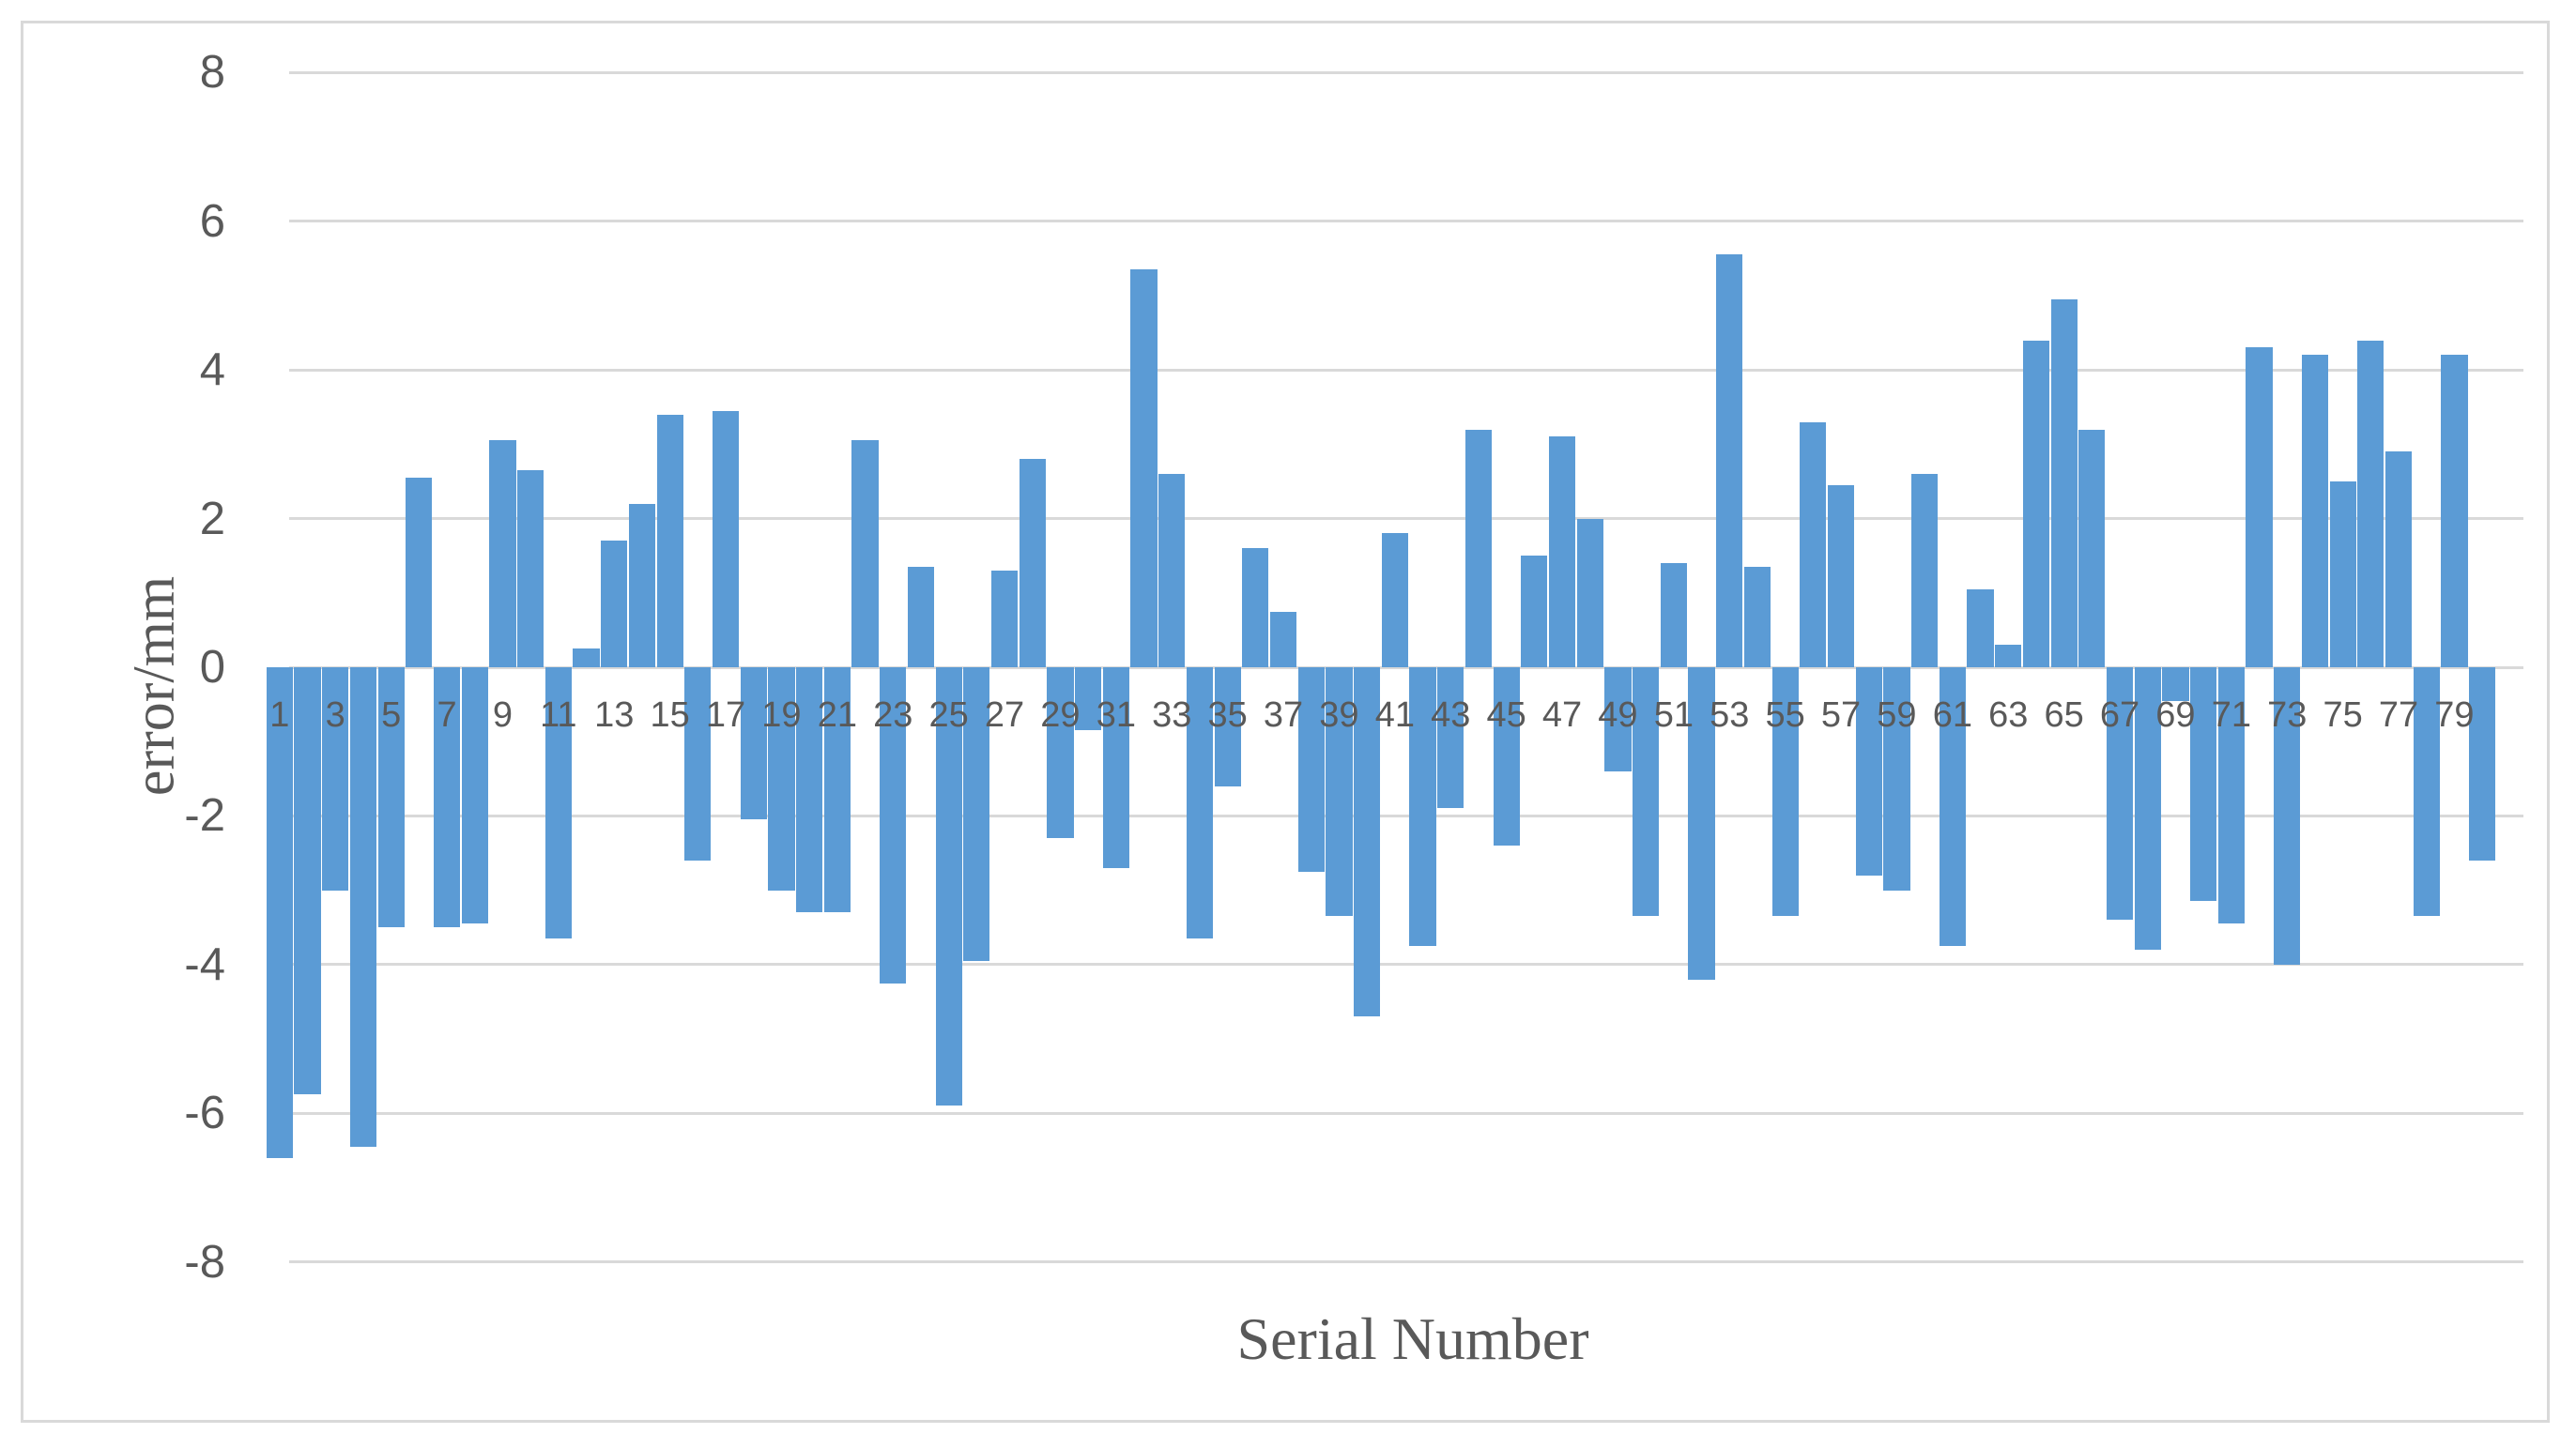  What do you see at coordinates (2009, 715) in the screenshot?
I see `x-tick-label-63: 63` at bounding box center [2009, 715].